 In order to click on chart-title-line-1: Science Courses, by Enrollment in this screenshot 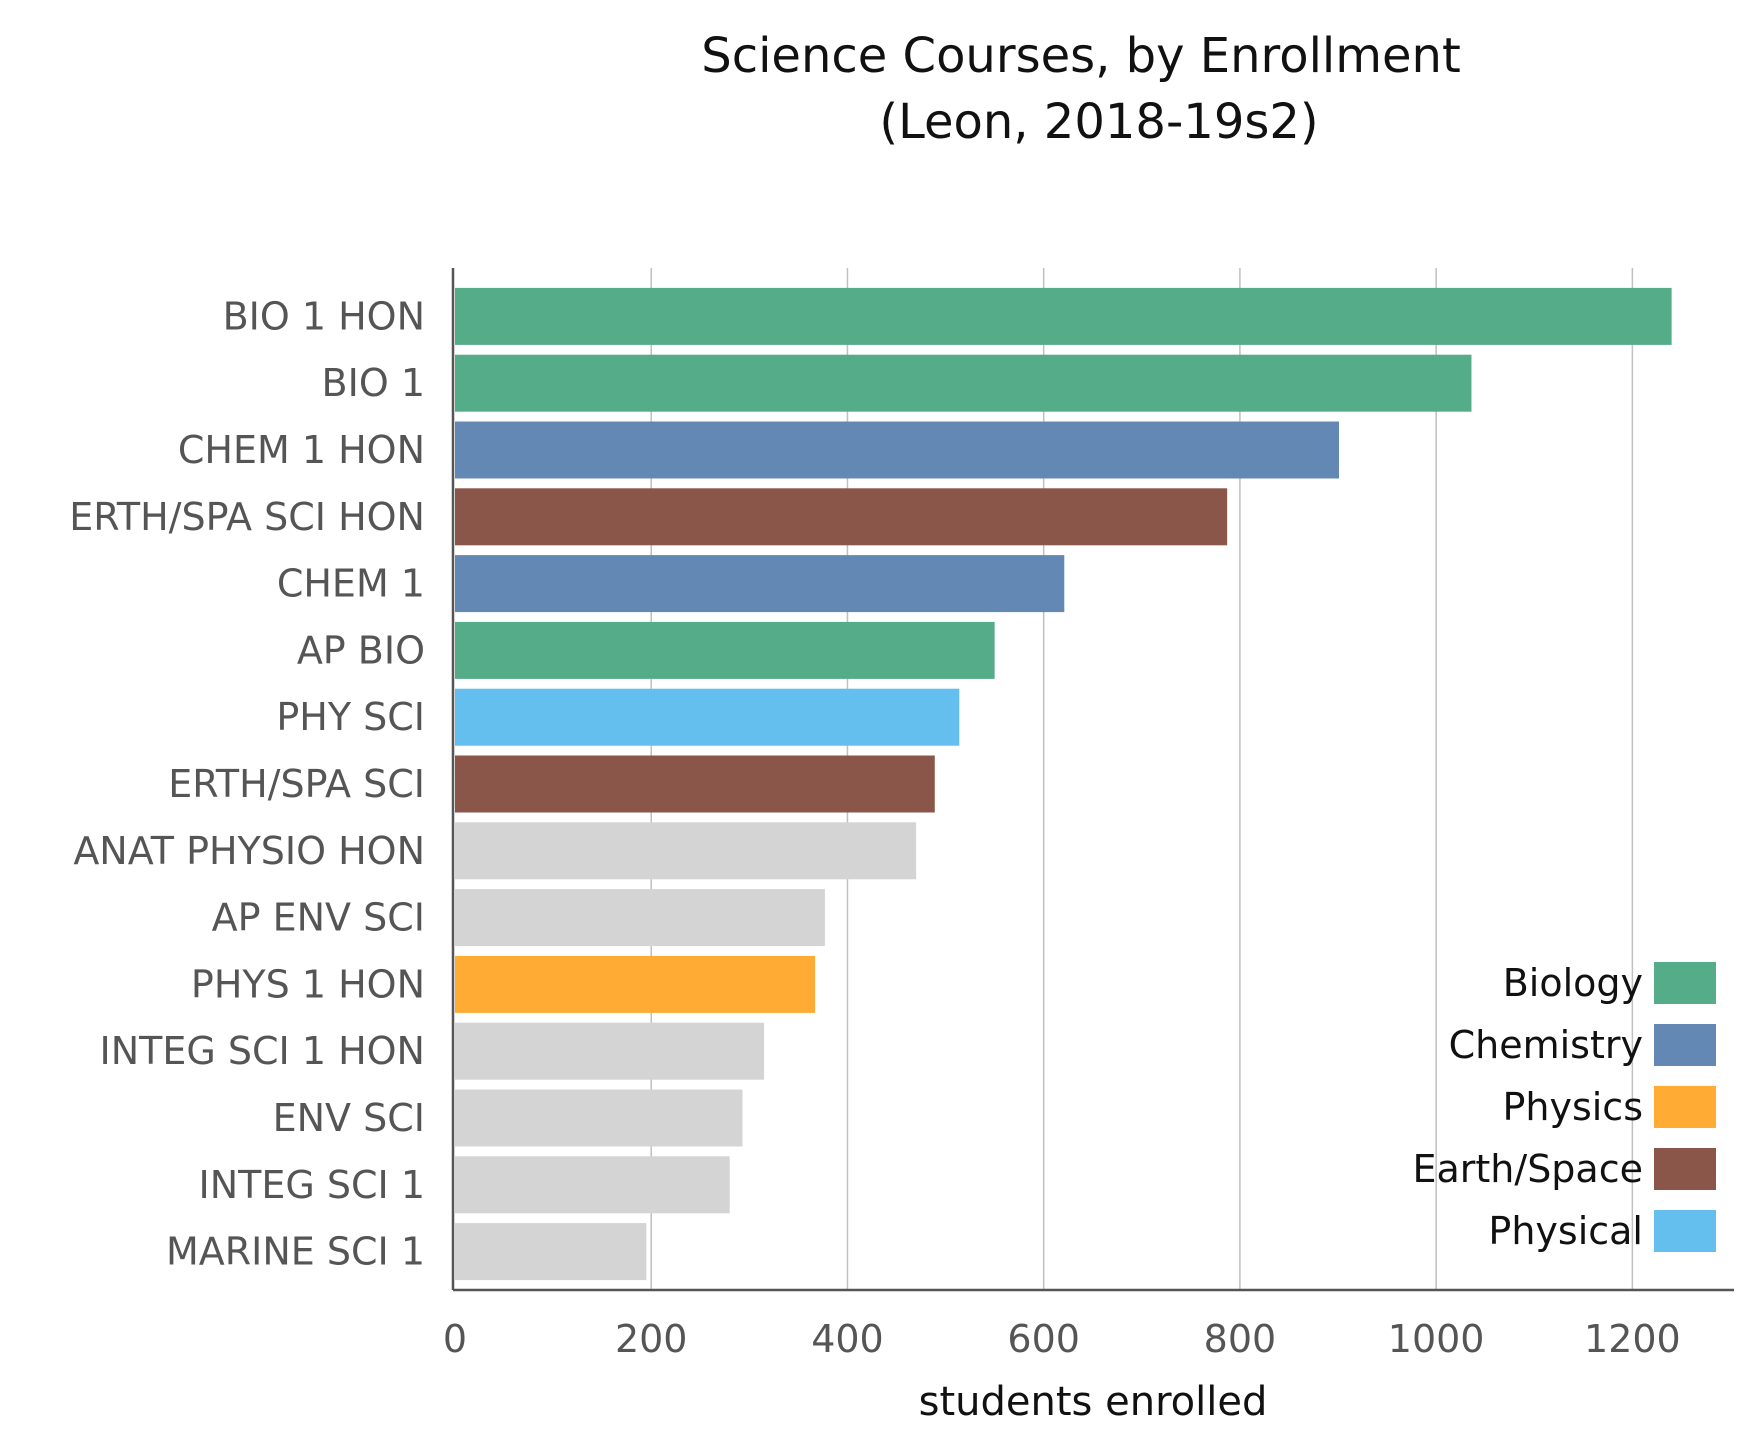, I will do `click(1081, 56)`.